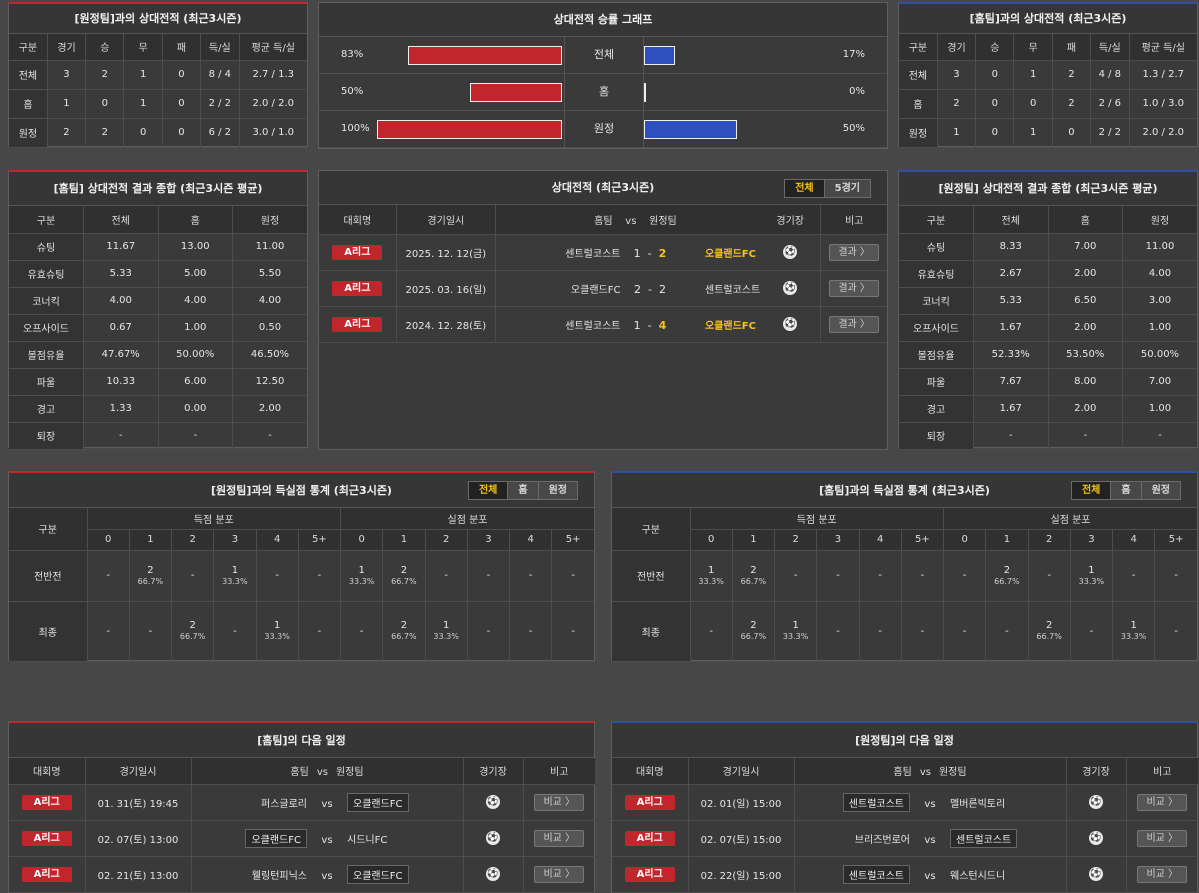 The image size is (1199, 893). I want to click on home-header: 홈팀, so click(603, 221).